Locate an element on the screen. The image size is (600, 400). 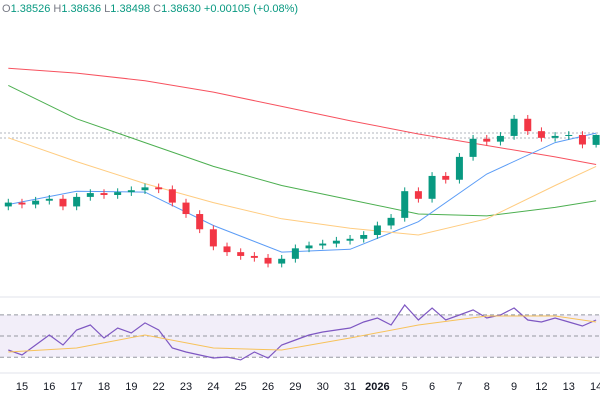
x-tick-label: 24 is located at coordinates (213, 387).